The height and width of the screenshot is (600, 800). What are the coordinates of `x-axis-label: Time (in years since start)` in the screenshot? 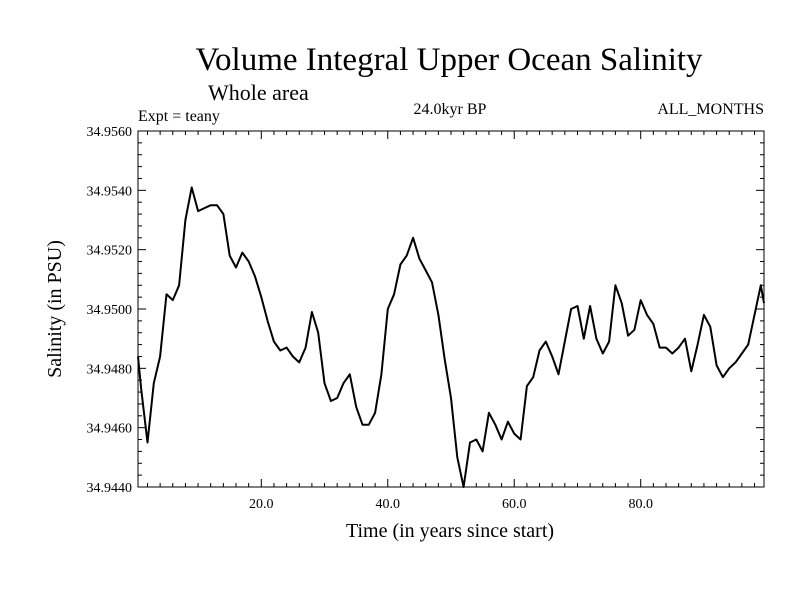 It's located at (450, 531).